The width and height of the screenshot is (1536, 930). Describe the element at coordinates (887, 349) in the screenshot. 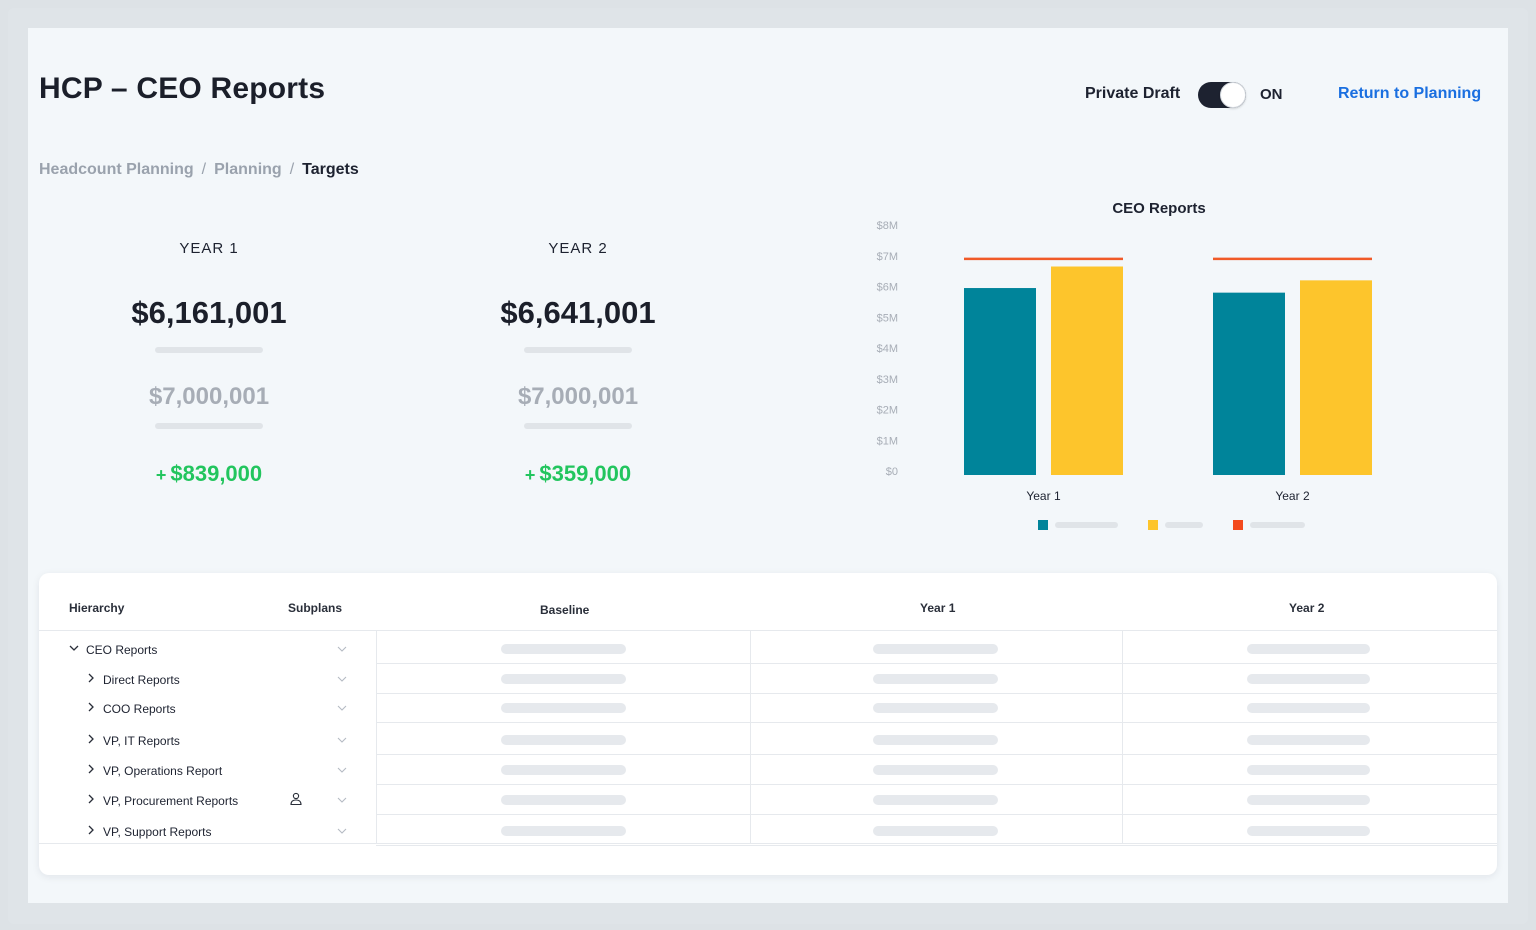

I see `y-tick-label: $4M` at that location.